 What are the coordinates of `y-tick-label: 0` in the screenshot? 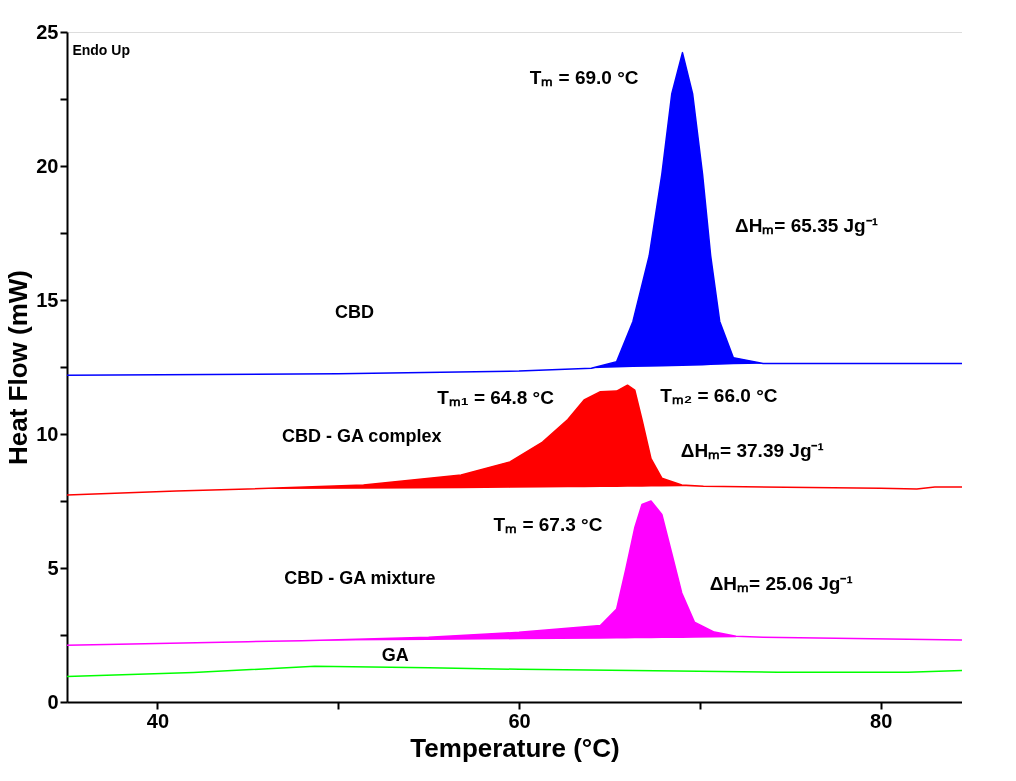 It's located at (53, 701).